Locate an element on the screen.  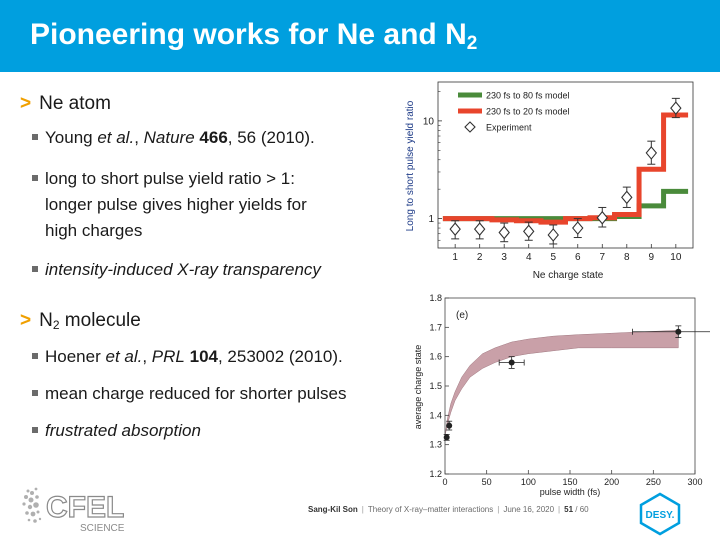
yield-ratio-x-tick-label: 7 is located at coordinates (602, 257).